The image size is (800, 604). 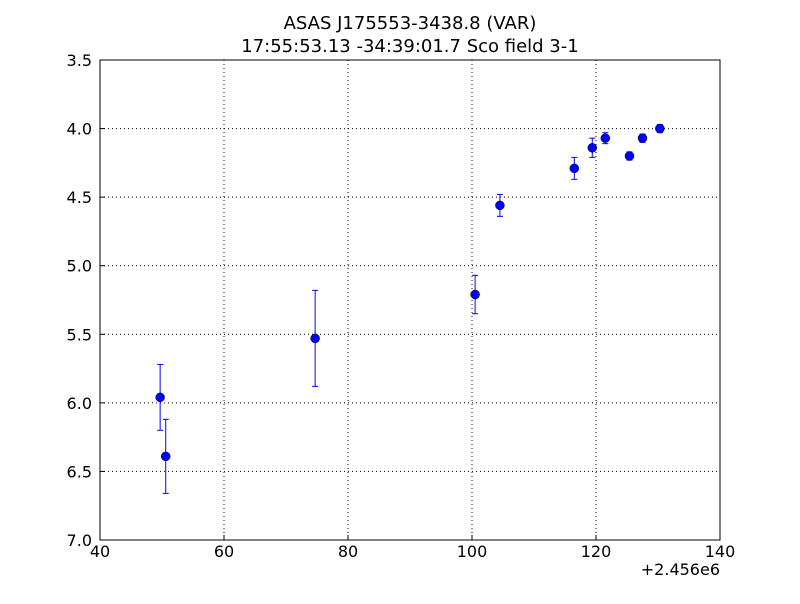 What do you see at coordinates (348, 551) in the screenshot?
I see `x-tick-label: 80` at bounding box center [348, 551].